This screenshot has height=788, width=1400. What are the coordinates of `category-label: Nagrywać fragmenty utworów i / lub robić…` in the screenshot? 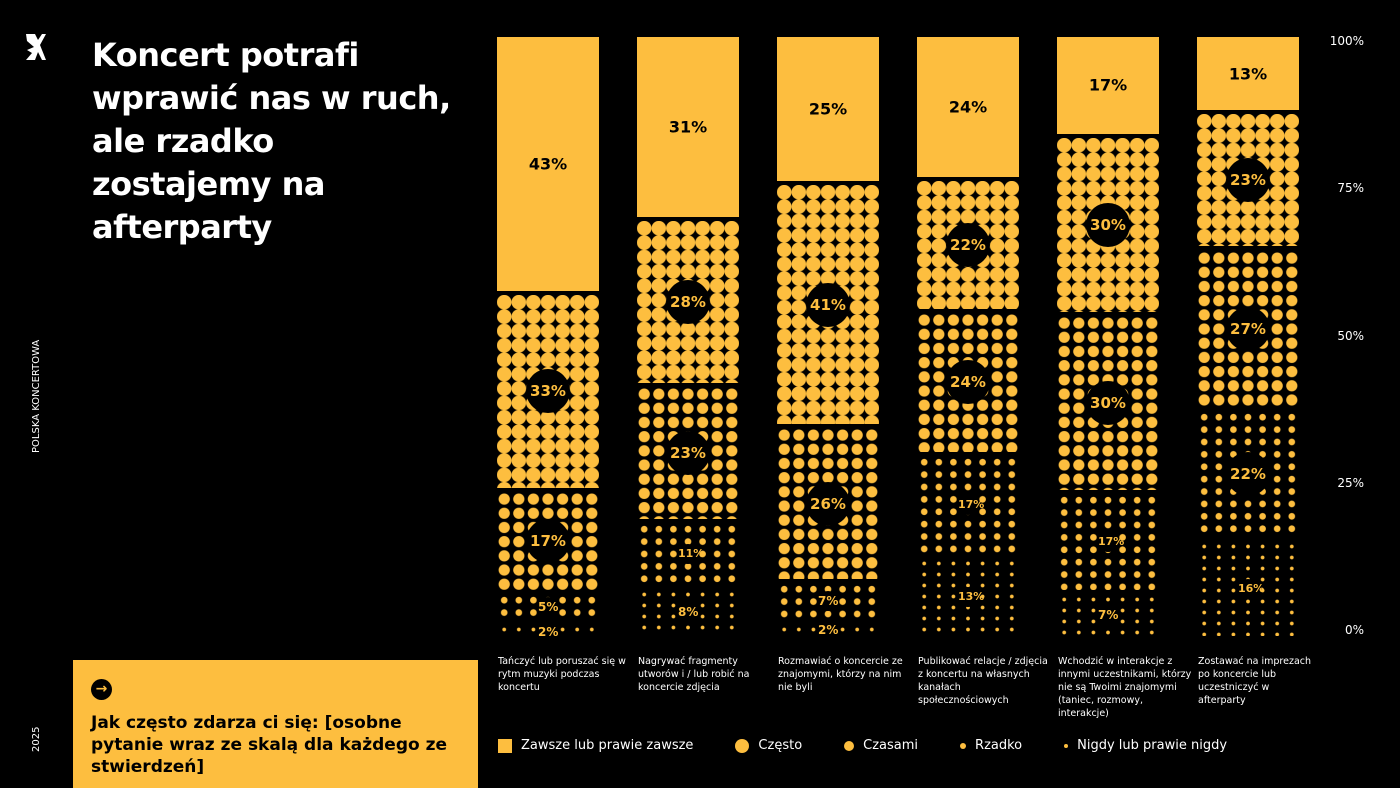 It's located at (694, 674).